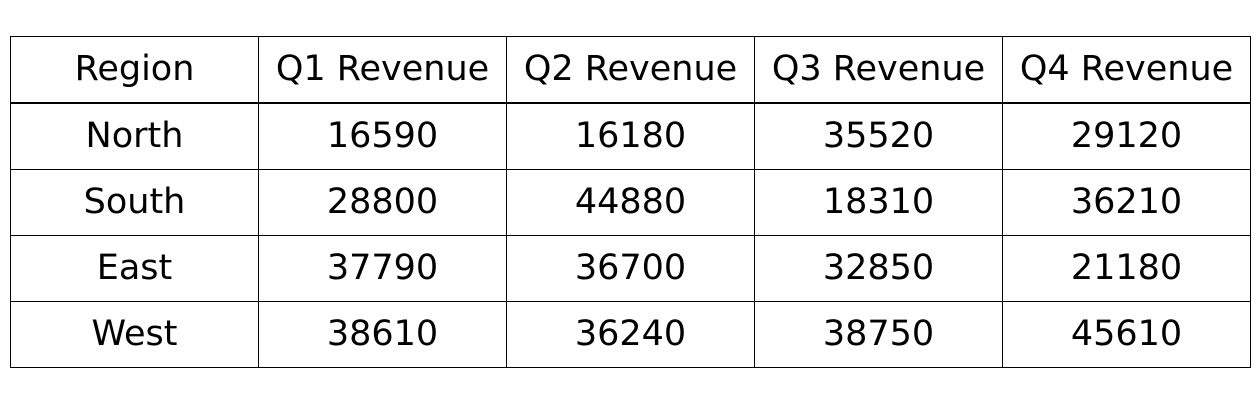  Describe the element at coordinates (1126, 136) in the screenshot. I see `value-cell: 29120` at that location.